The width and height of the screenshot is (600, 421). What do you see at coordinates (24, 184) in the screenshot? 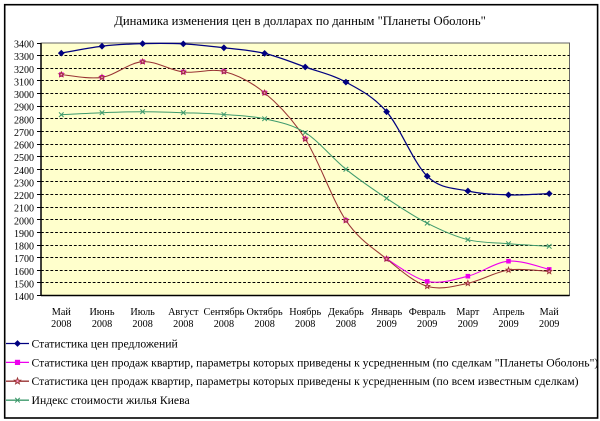
I see `svg-text: 2300` at bounding box center [24, 184].